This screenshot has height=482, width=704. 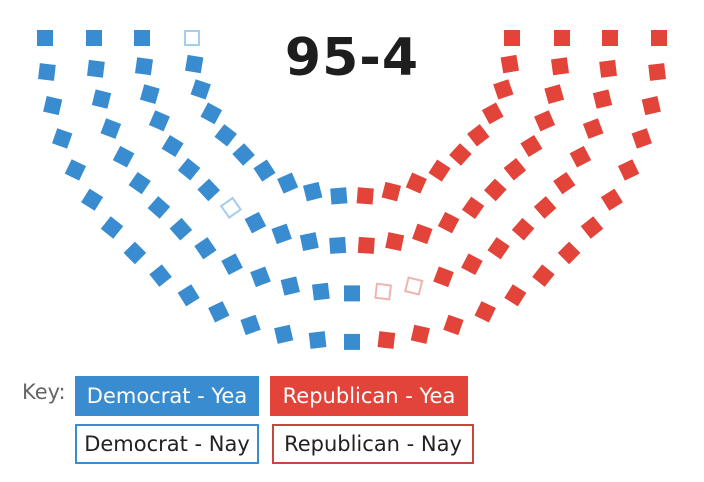 I want to click on key-republican-yea: Republican - Yea, so click(x=369, y=396).